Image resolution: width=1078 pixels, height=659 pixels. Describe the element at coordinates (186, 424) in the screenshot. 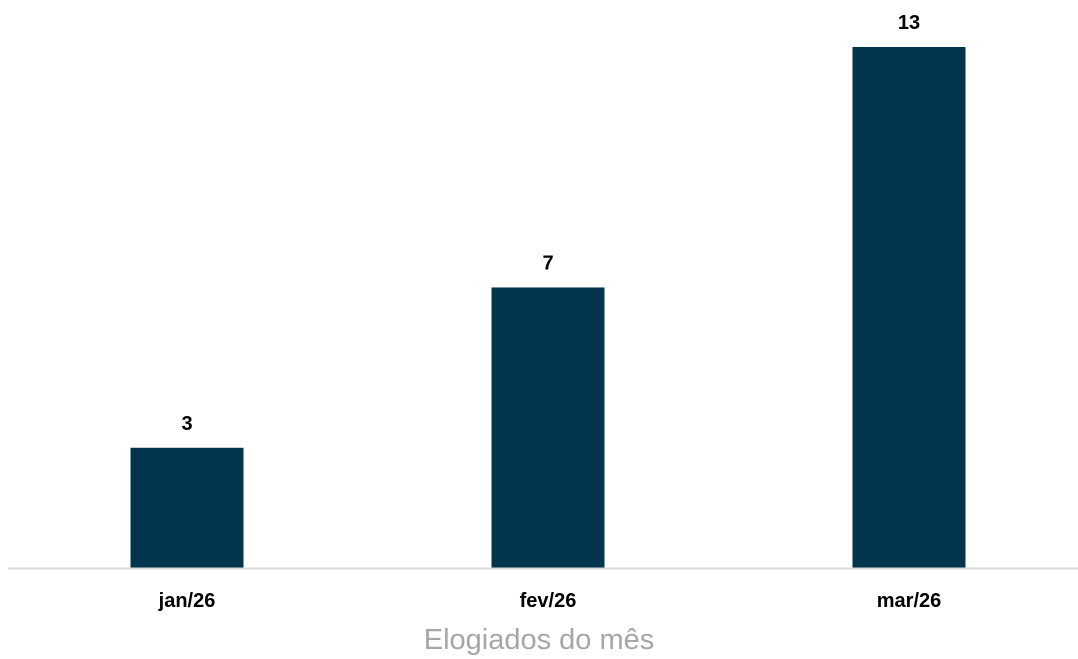

I see `data-label-jan-26: 3` at that location.